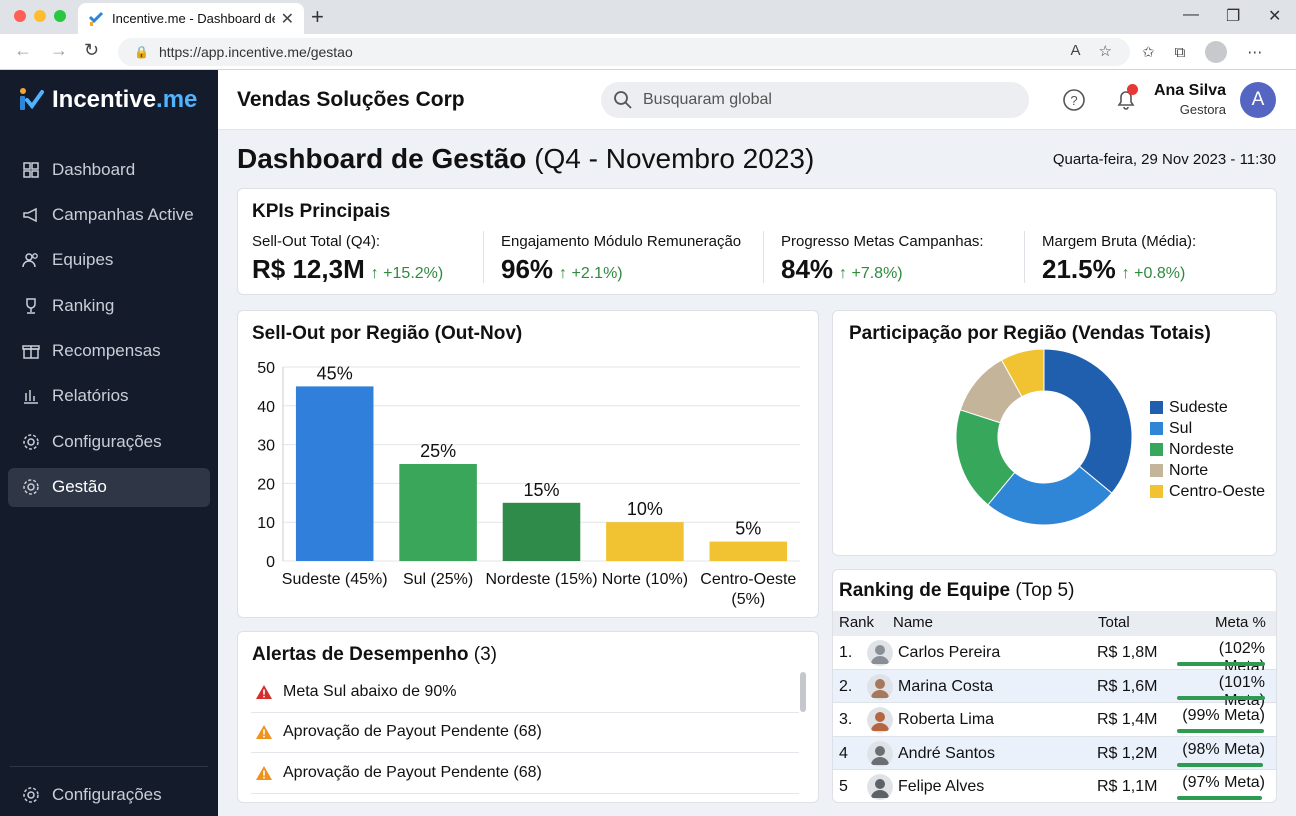 The height and width of the screenshot is (816, 1296). What do you see at coordinates (1180, 52) in the screenshot?
I see `collections-icon: ⧉` at bounding box center [1180, 52].